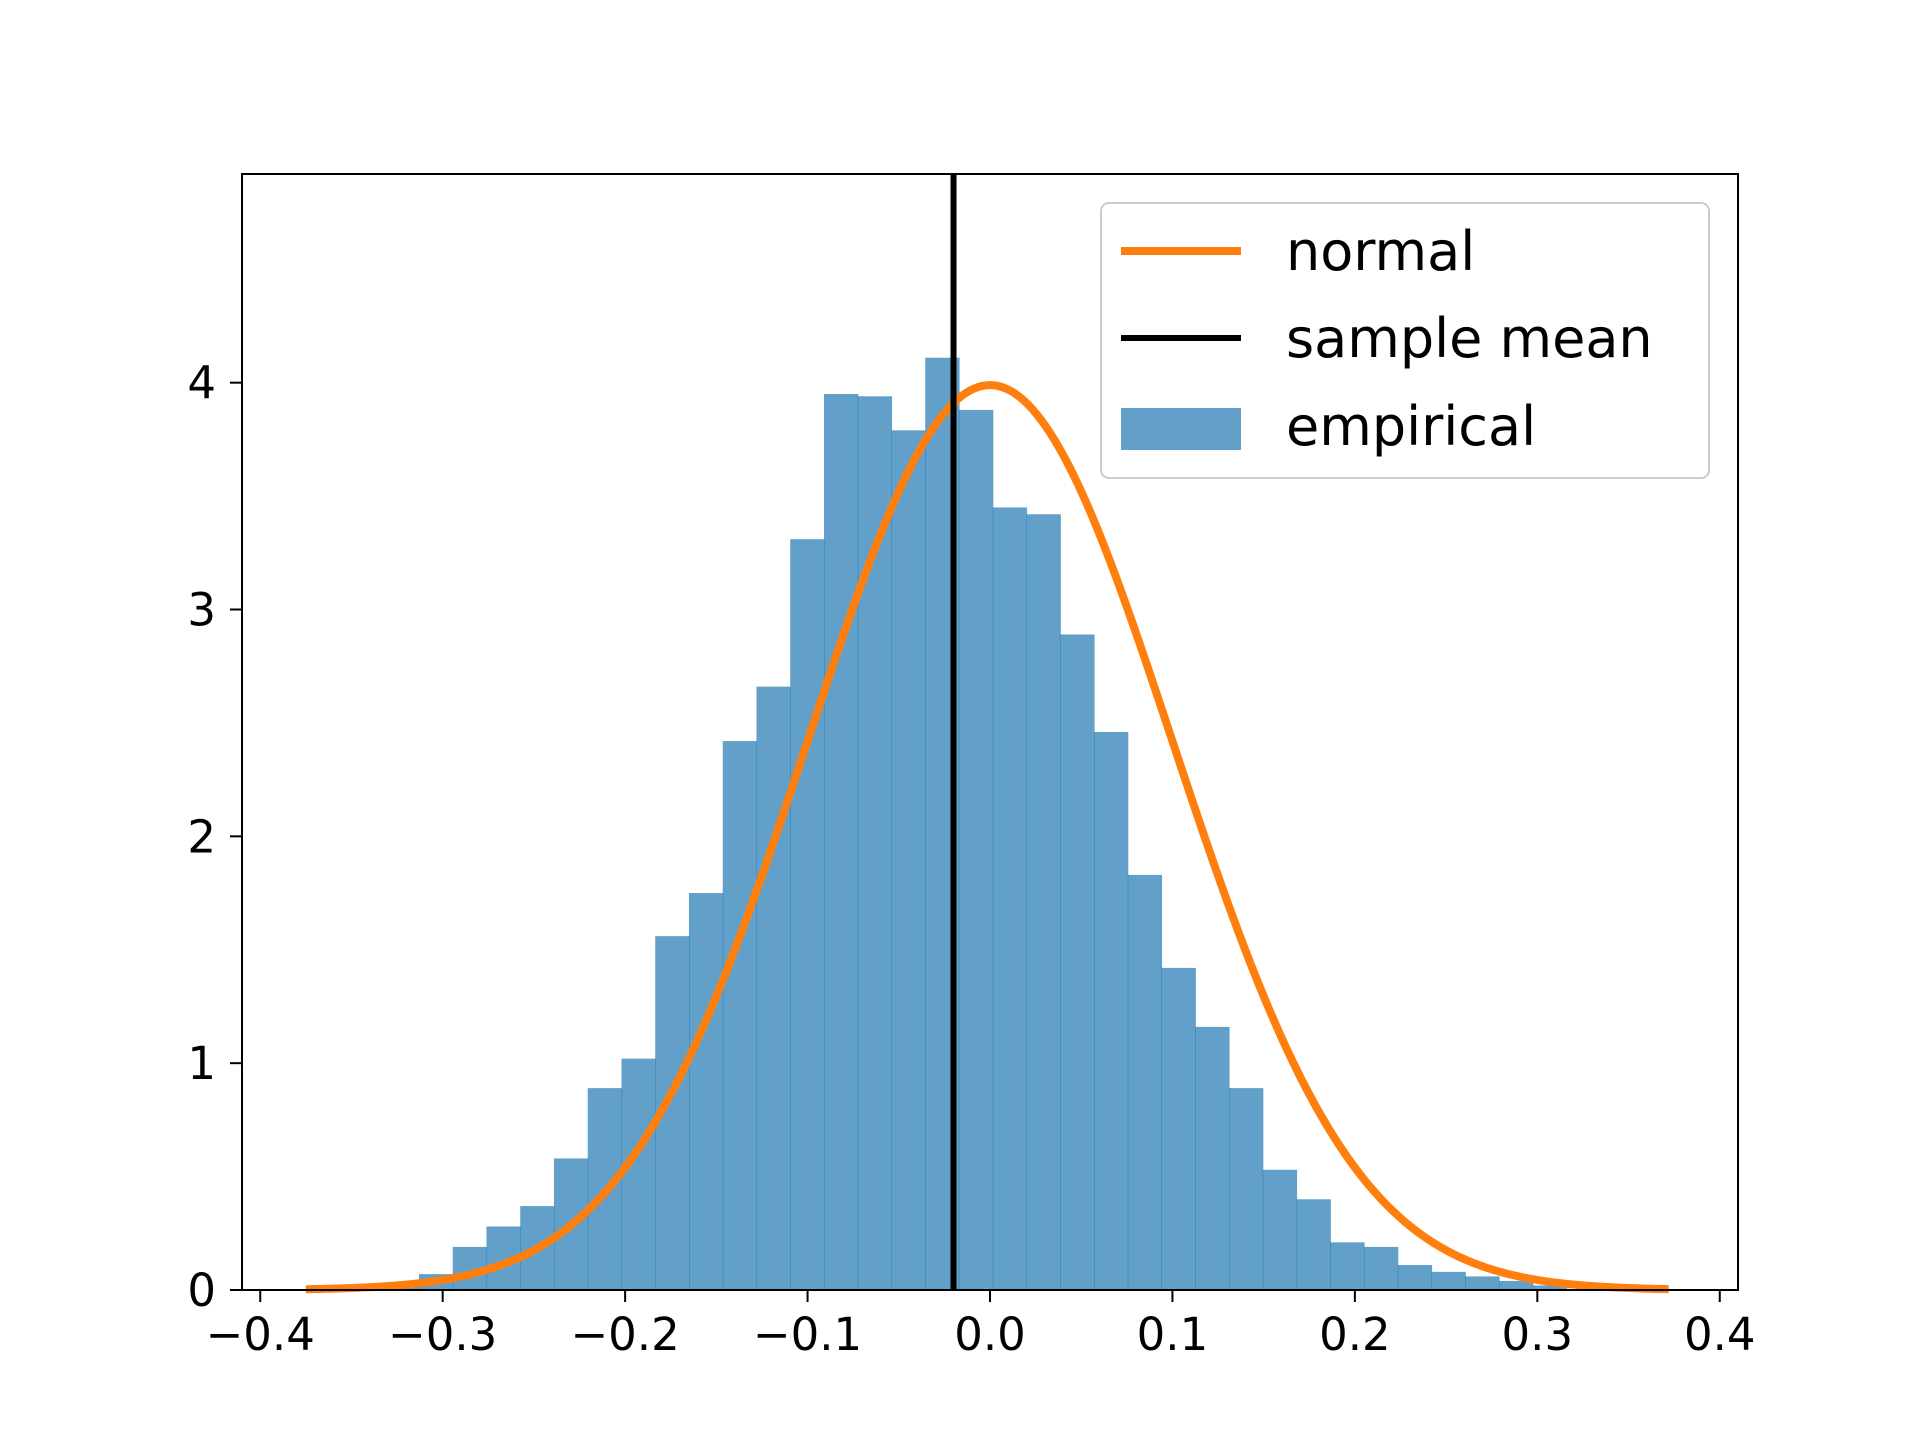 The height and width of the screenshot is (1440, 1920). Describe the element at coordinates (1469, 338) in the screenshot. I see `legend-mean-label: sample mean` at that location.